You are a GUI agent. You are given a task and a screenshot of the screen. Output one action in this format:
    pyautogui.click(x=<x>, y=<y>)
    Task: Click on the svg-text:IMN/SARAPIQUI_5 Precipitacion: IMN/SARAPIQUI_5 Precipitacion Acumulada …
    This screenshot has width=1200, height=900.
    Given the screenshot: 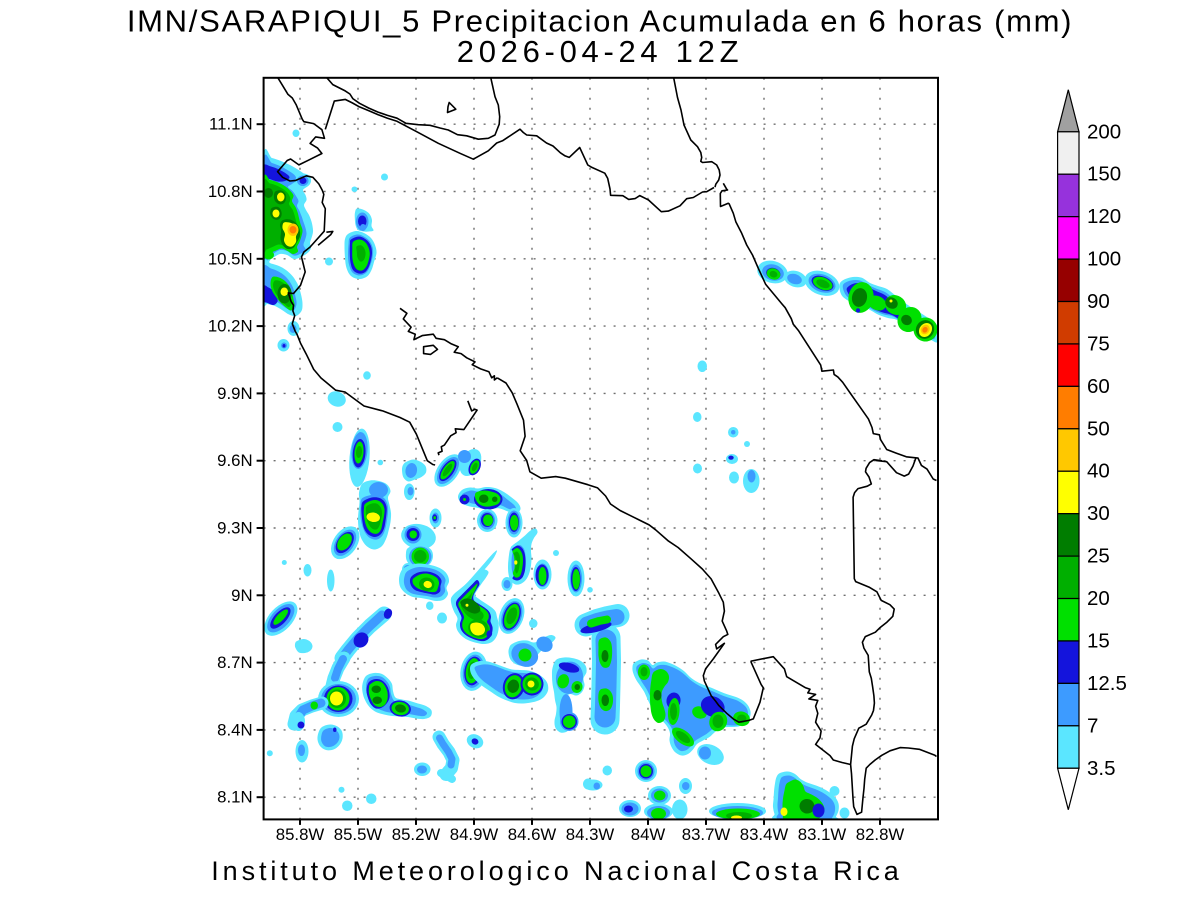 What is the action you would take?
    pyautogui.click(x=600, y=21)
    